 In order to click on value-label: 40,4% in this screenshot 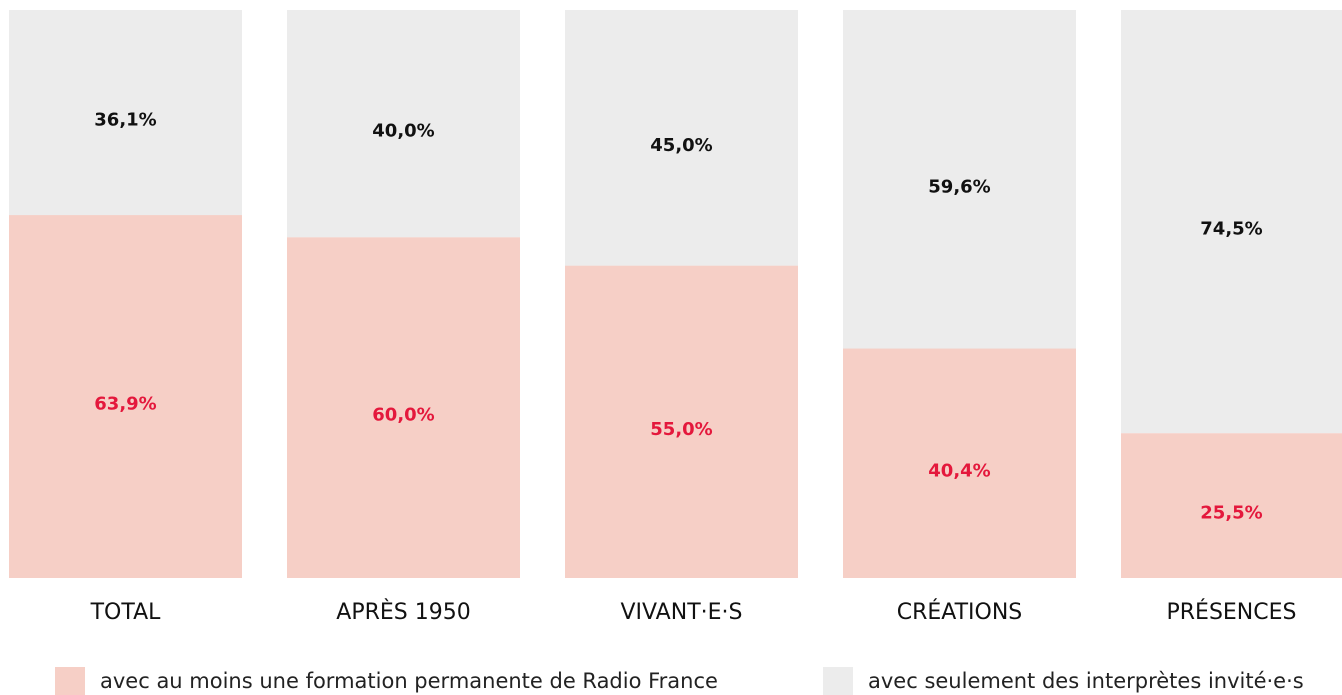, I will do `click(959, 470)`.